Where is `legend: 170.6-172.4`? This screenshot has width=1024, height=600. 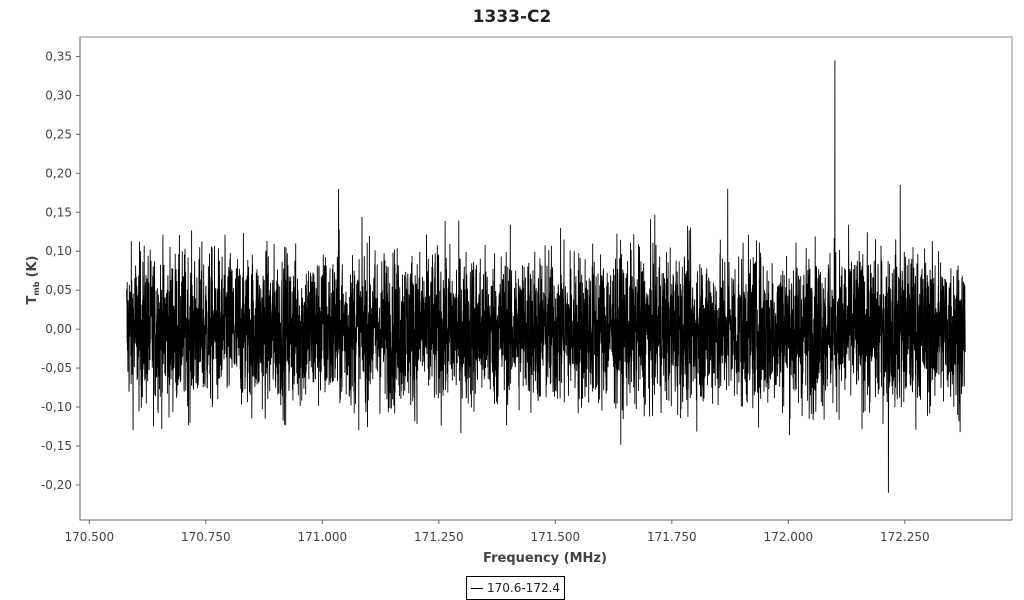 legend: 170.6-172.4 is located at coordinates (516, 588).